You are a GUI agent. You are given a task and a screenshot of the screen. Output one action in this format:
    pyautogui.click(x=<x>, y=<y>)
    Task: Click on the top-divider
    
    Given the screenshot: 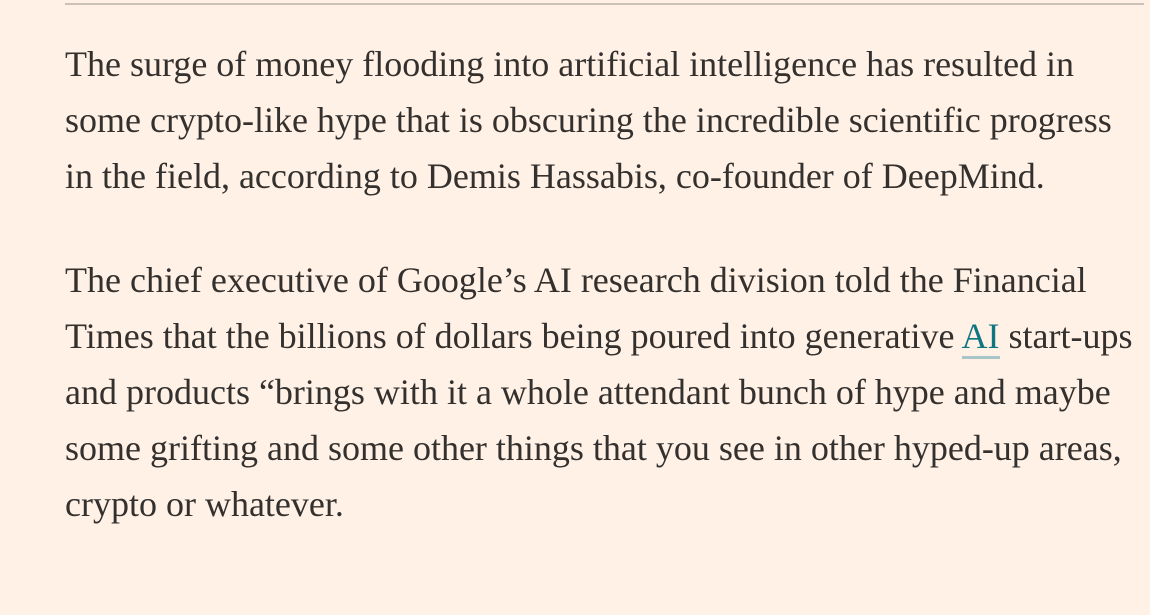 What is the action you would take?
    pyautogui.click(x=604, y=4)
    